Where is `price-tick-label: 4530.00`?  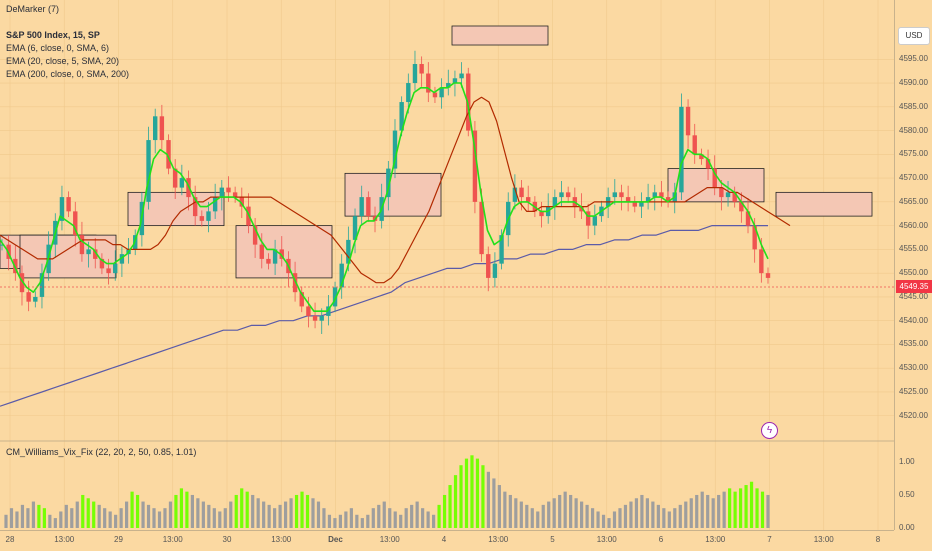 price-tick-label: 4530.00 is located at coordinates (913, 368).